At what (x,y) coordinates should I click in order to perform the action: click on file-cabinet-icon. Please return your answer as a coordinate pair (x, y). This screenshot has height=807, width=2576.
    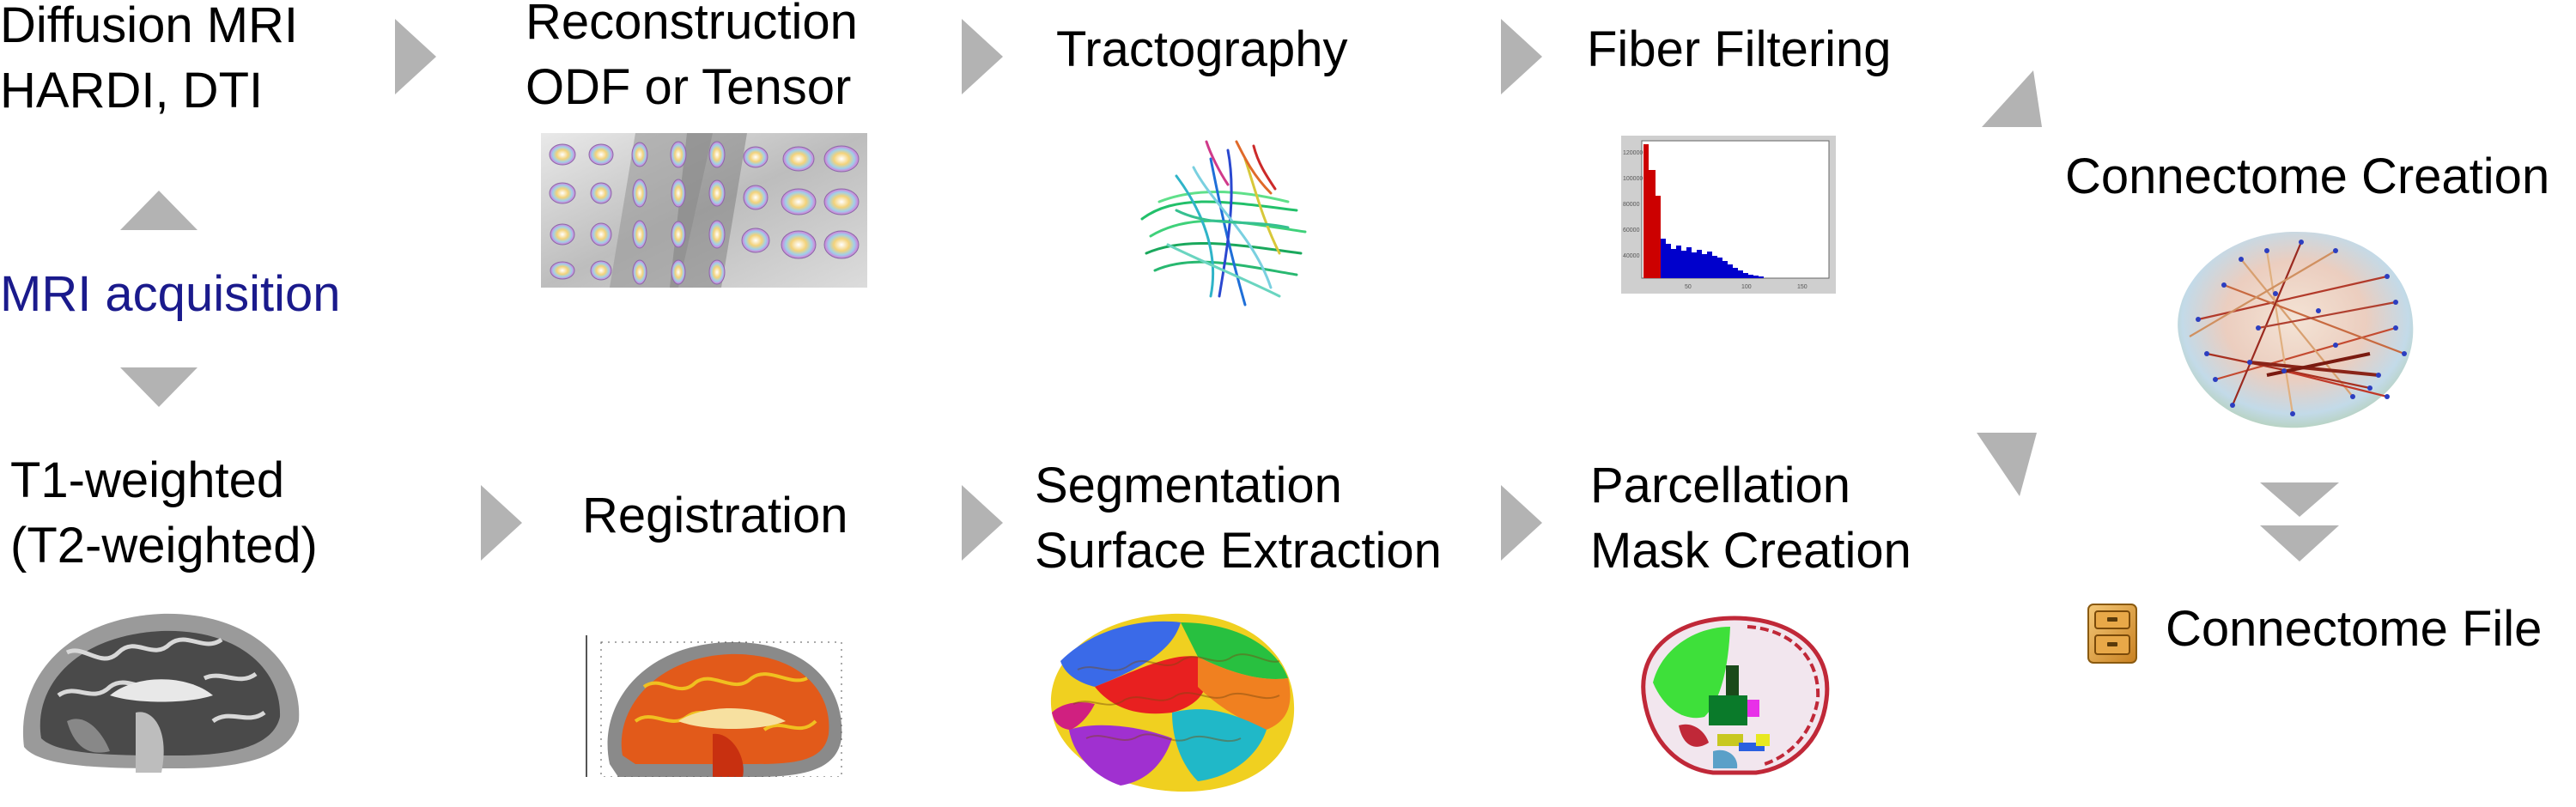
    Looking at the image, I should click on (2113, 633).